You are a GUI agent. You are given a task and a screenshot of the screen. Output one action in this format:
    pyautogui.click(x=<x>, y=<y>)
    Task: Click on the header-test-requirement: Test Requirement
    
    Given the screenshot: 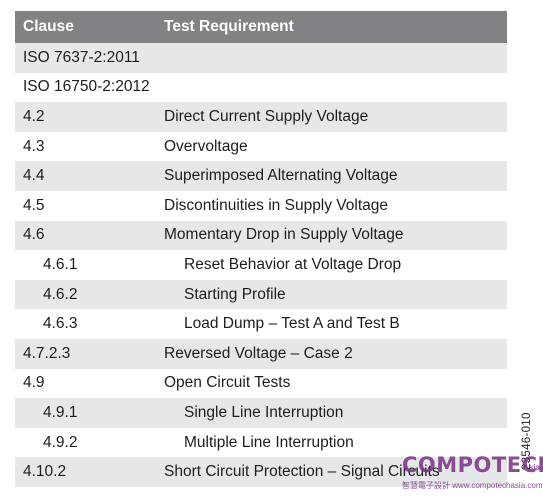 What is the action you would take?
    pyautogui.click(x=229, y=26)
    